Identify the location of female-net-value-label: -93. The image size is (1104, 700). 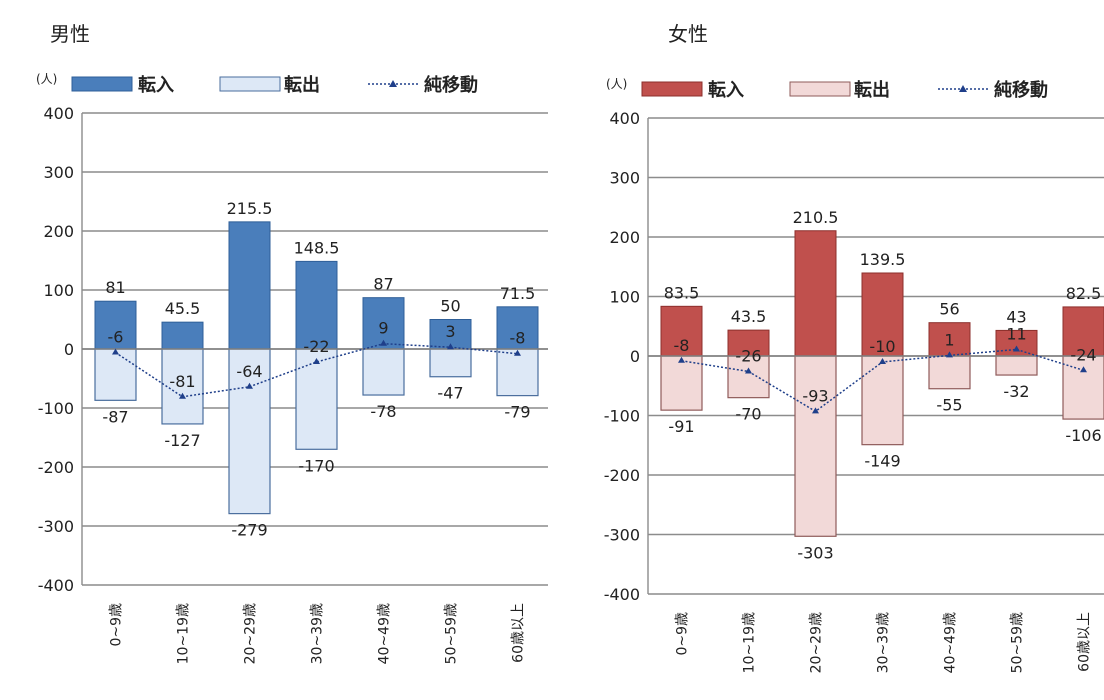
(815, 395).